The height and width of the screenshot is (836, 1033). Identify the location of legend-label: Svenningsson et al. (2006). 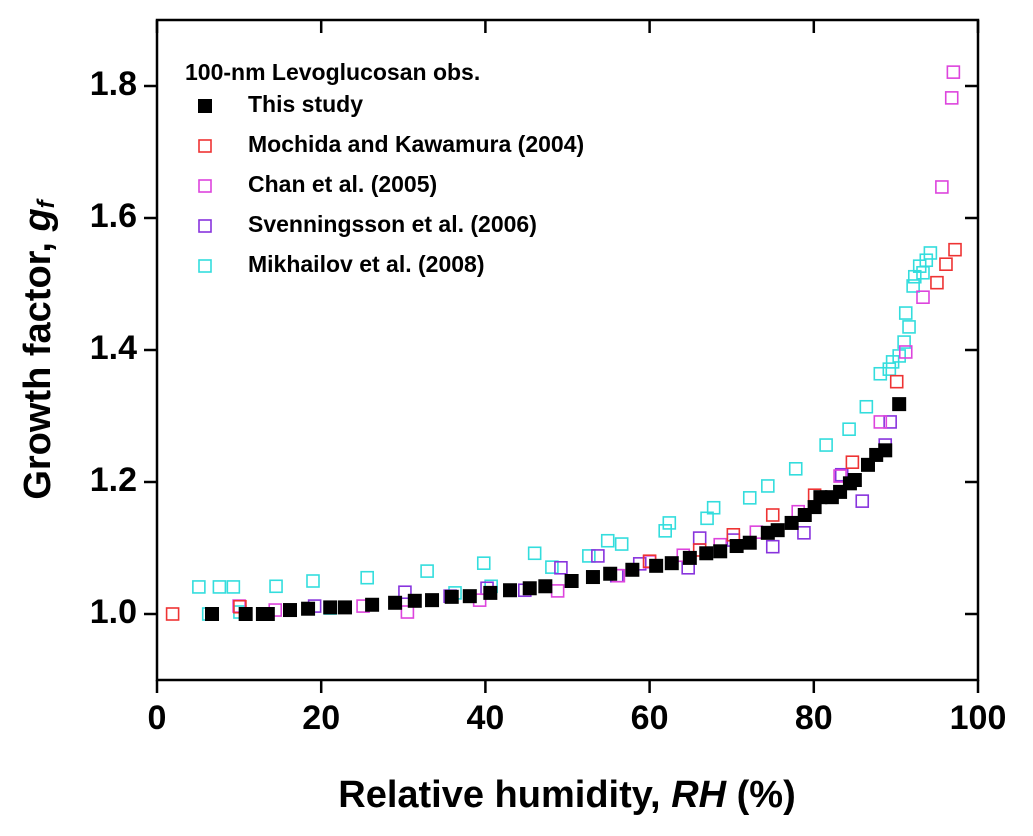
(392, 224).